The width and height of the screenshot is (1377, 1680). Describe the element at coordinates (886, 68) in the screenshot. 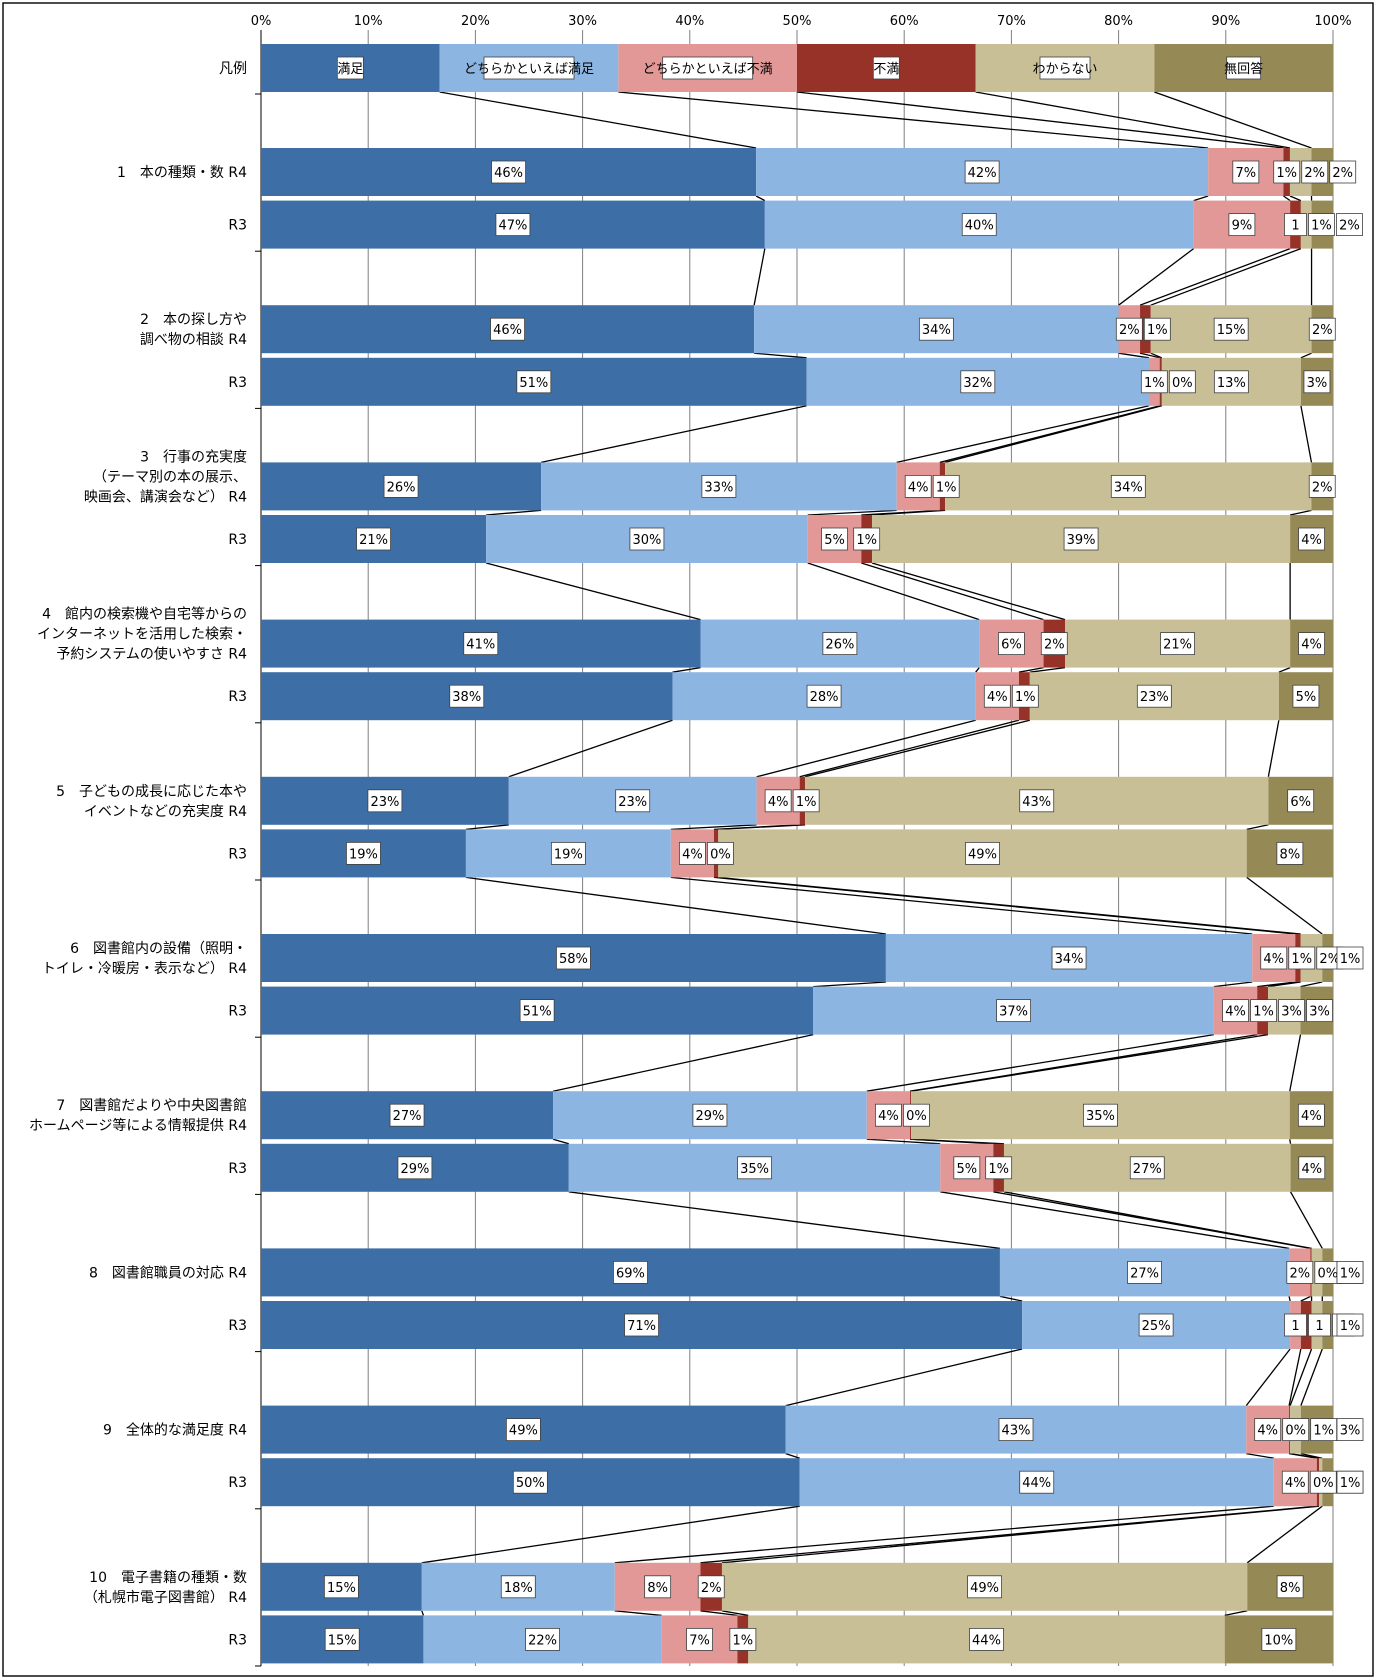

I see `data-label: 不満` at that location.